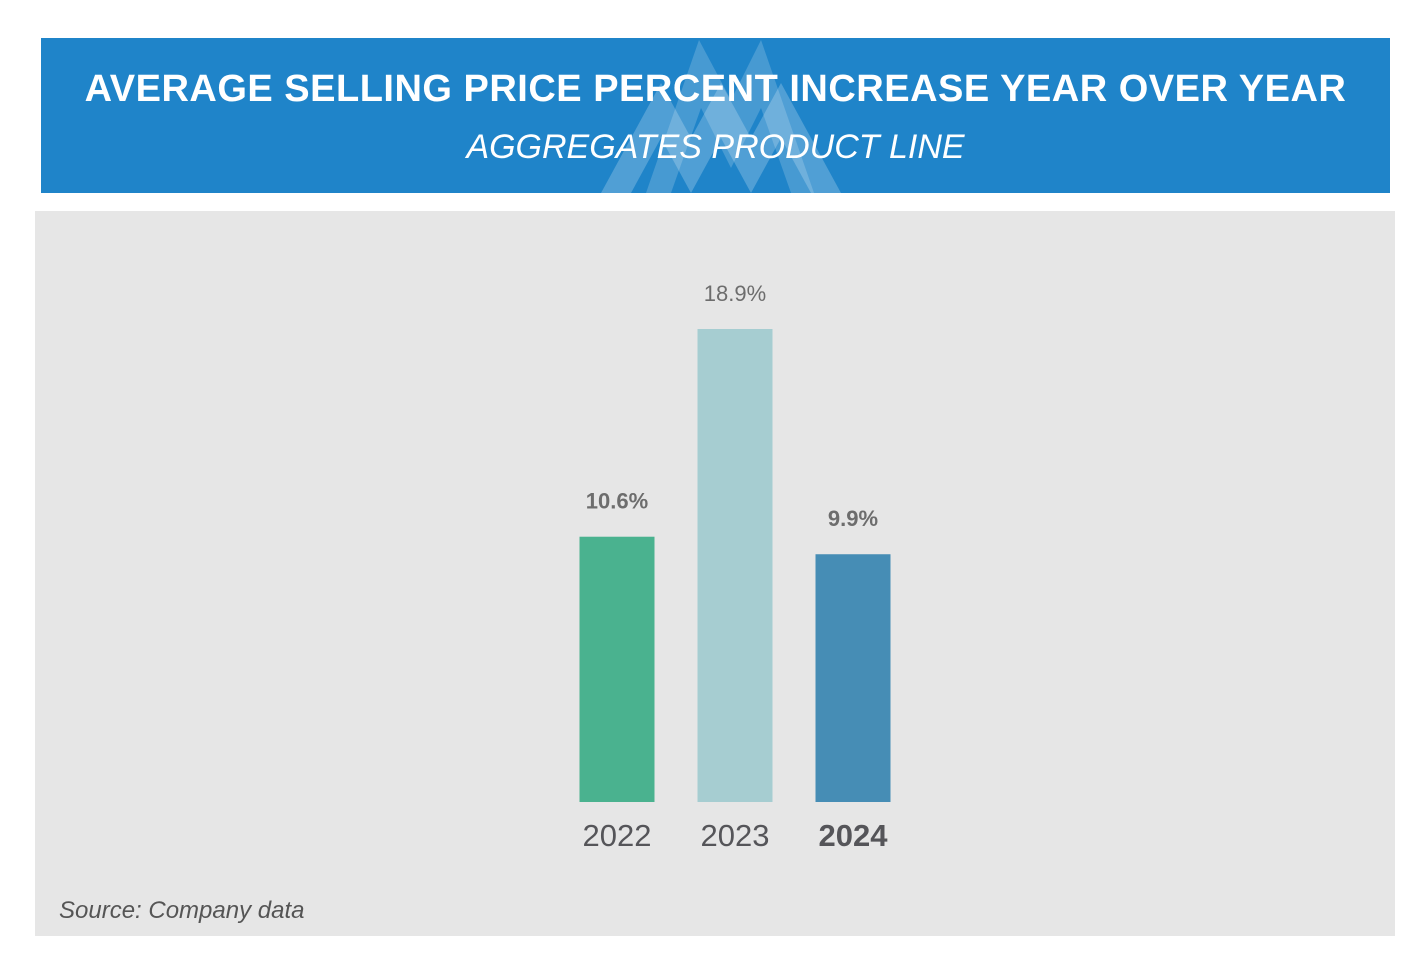 This screenshot has width=1421, height=968. What do you see at coordinates (617, 835) in the screenshot?
I see `x-tick-label-2022: 2022` at bounding box center [617, 835].